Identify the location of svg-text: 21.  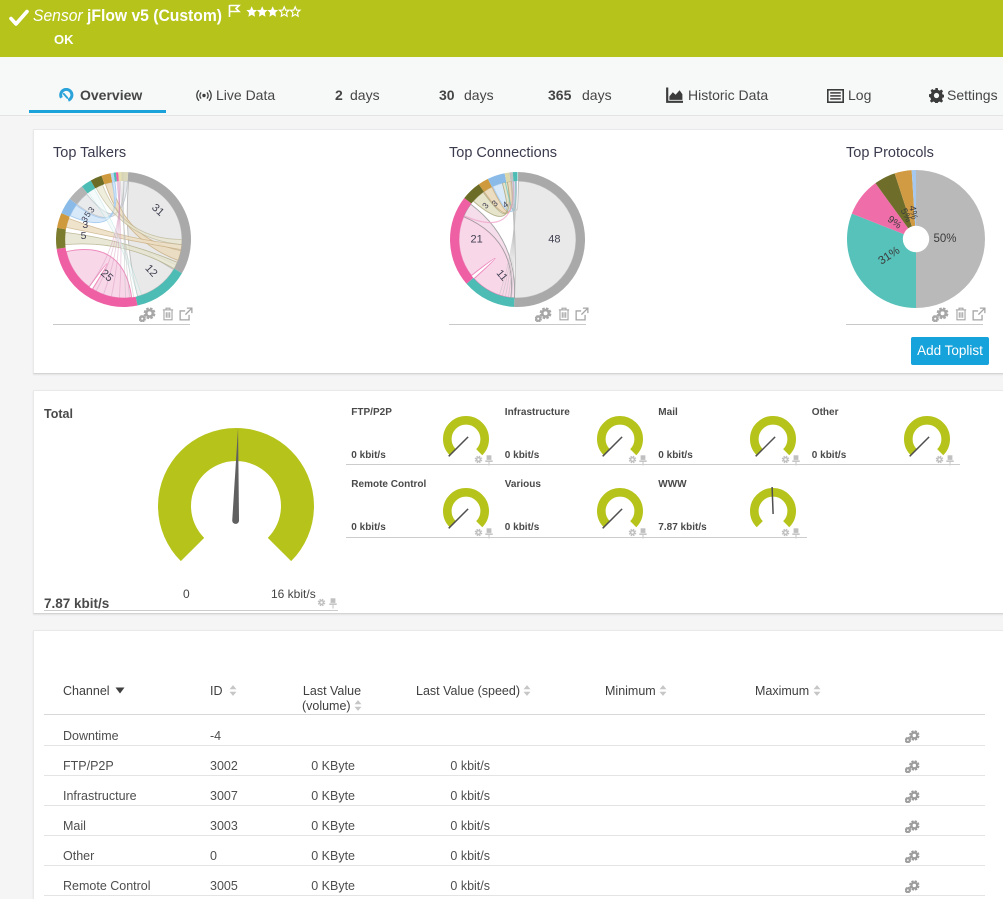
(477, 239).